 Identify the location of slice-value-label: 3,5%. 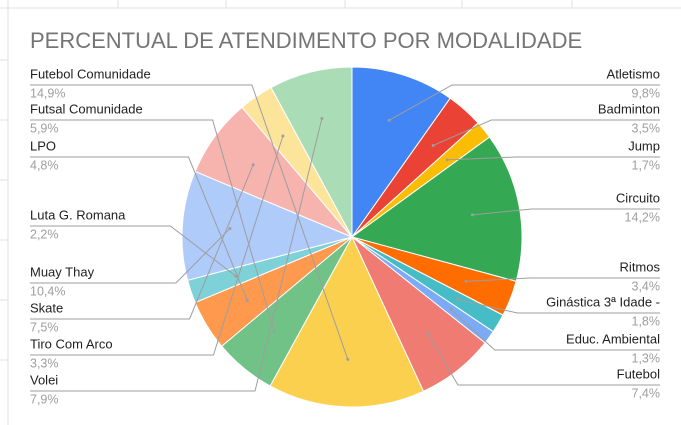
(646, 128).